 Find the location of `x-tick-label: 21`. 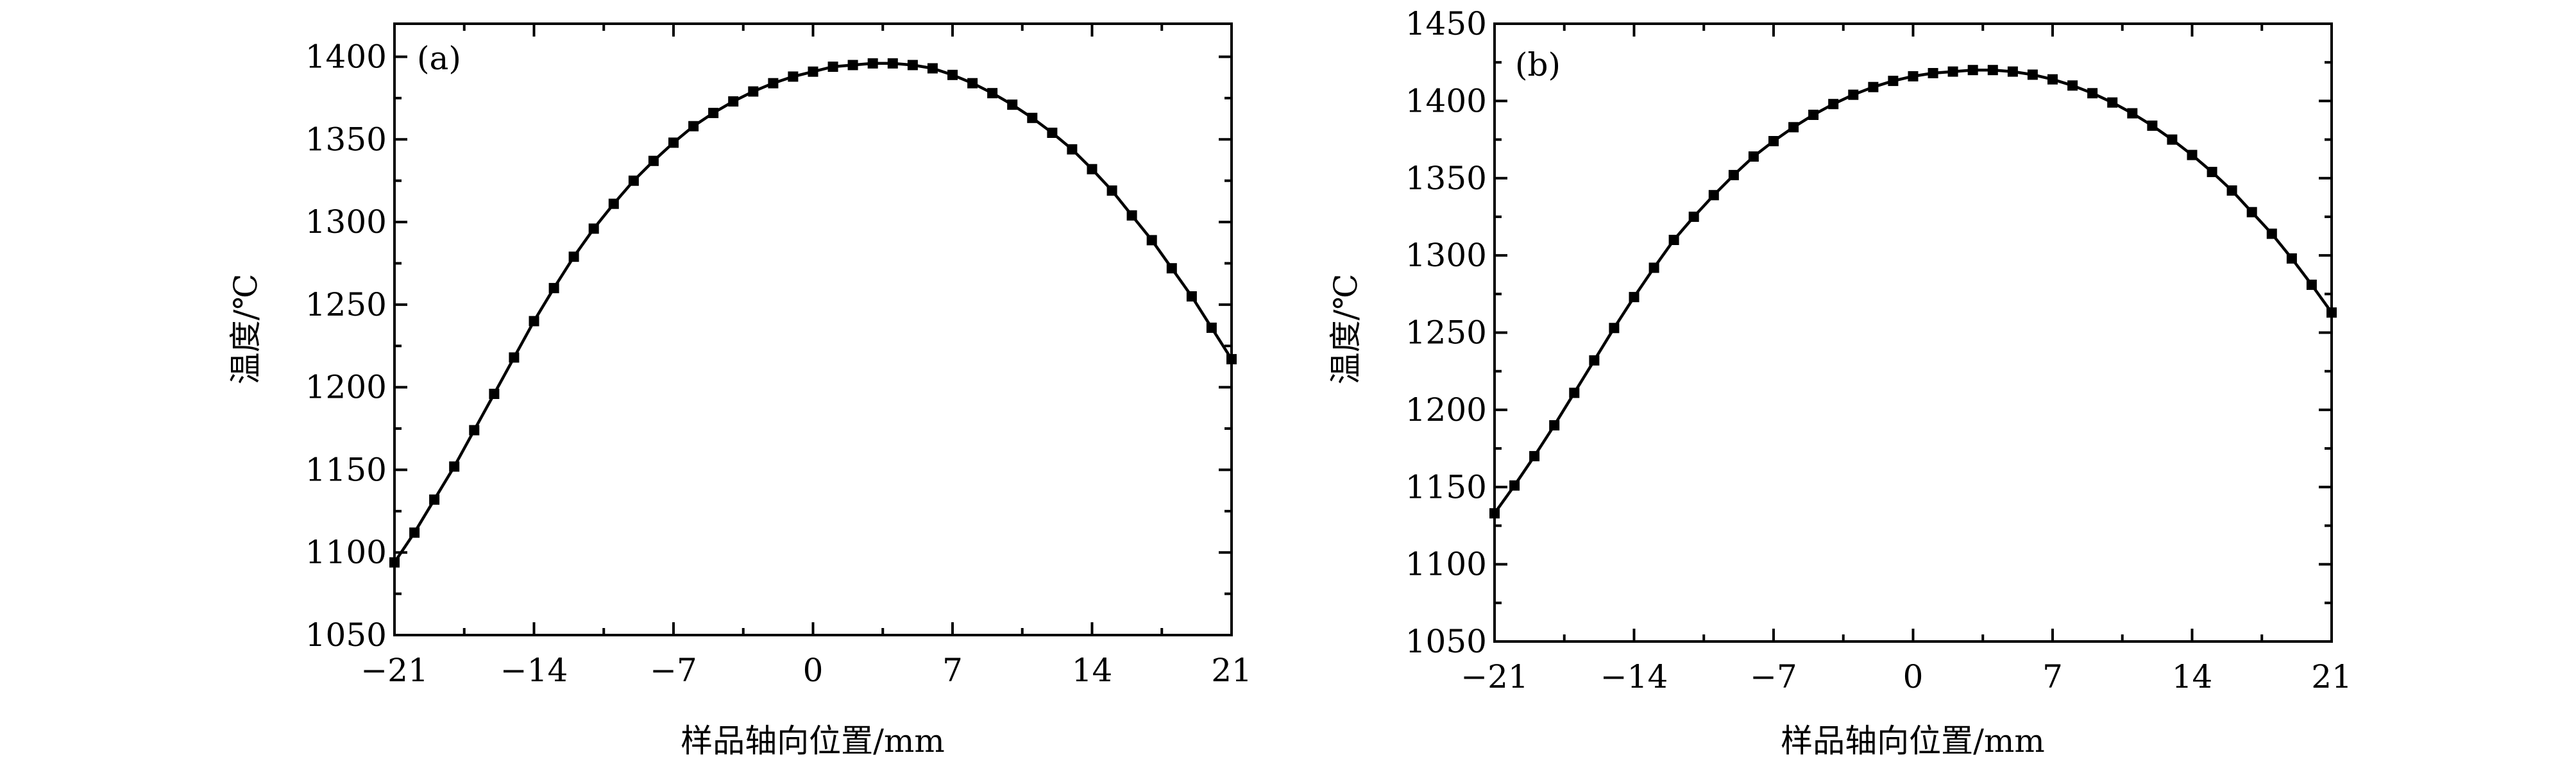

x-tick-label: 21 is located at coordinates (1231, 670).